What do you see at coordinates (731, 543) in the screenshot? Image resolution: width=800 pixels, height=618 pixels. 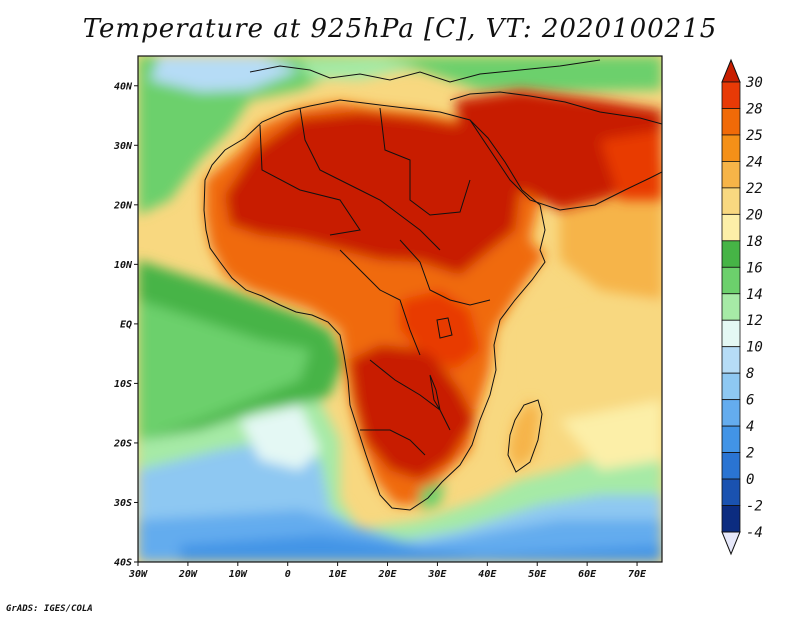 I see `colorbar-bottom-arrow` at bounding box center [731, 543].